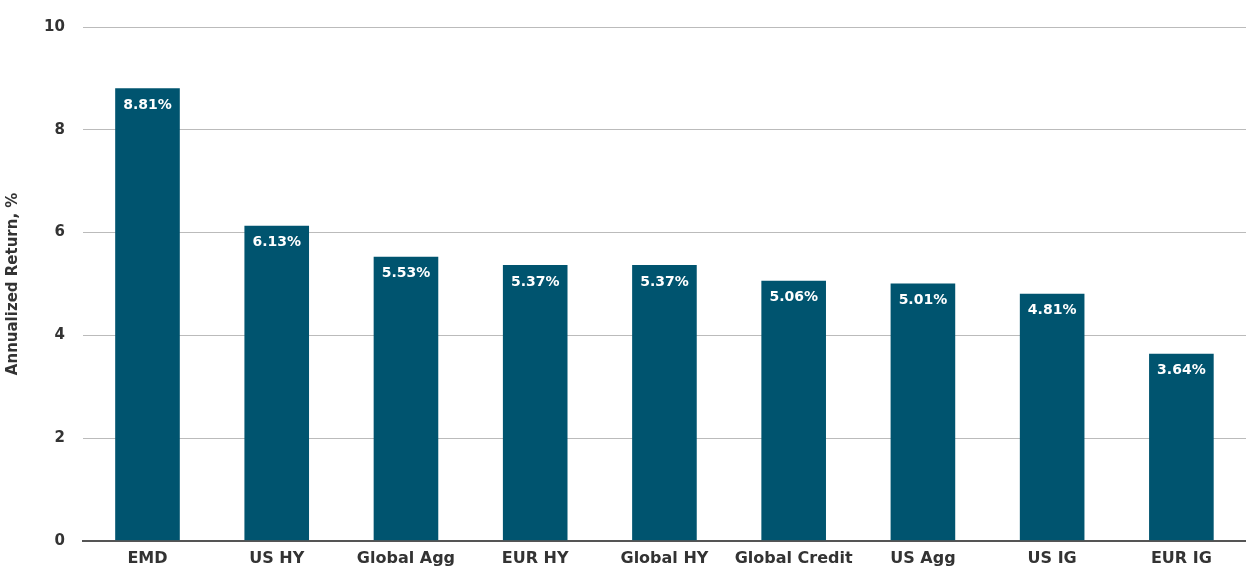 Image resolution: width=1246 pixels, height=576 pixels. What do you see at coordinates (59, 334) in the screenshot?
I see `y-tick-label: 4` at bounding box center [59, 334].